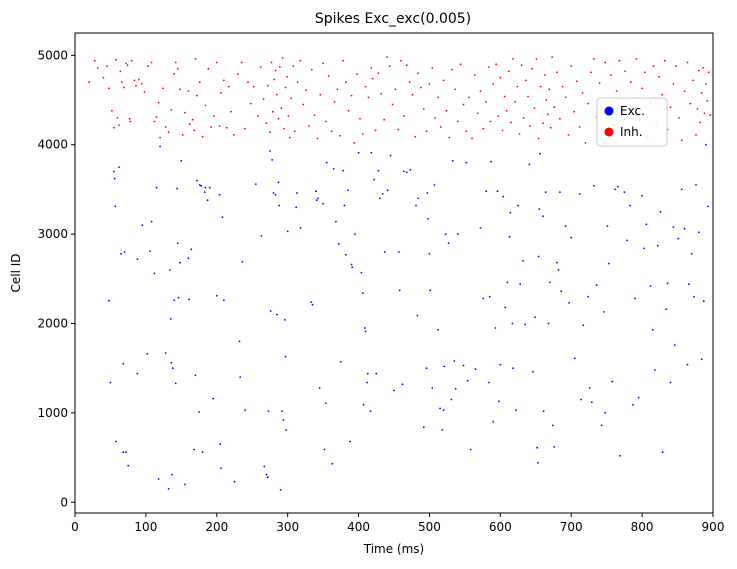  Describe the element at coordinates (52, 413) in the screenshot. I see `y-tick-label: 1000` at that location.